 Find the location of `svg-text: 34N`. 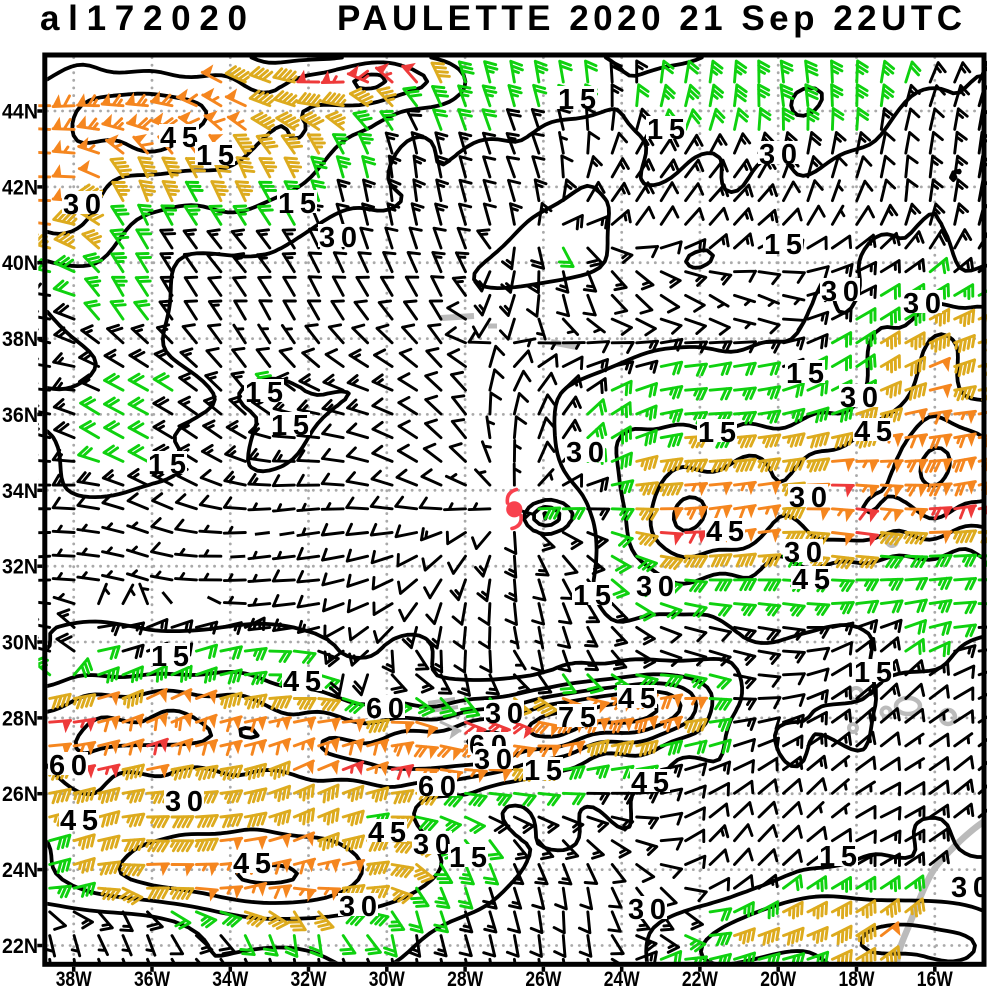

svg-text: 34N is located at coordinates (20, 491).